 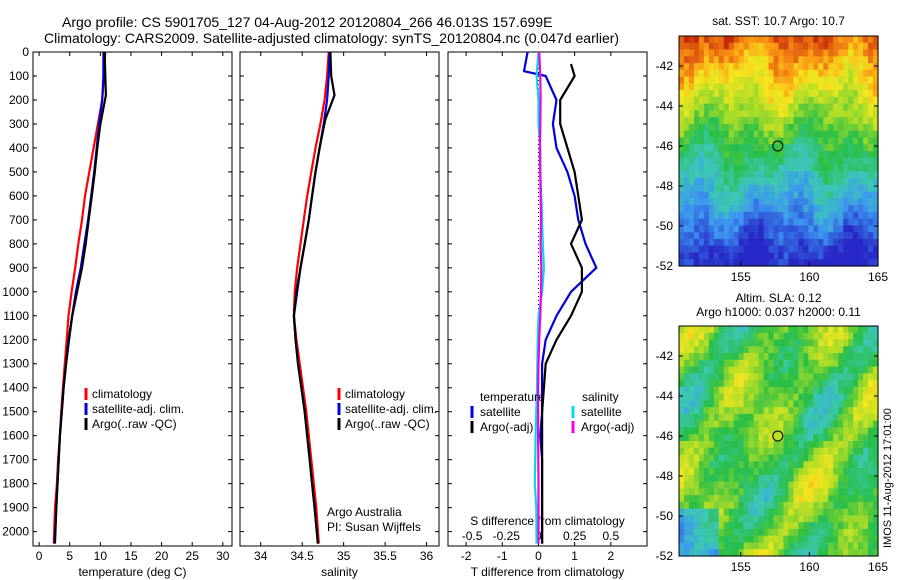 What do you see at coordinates (19, 268) in the screenshot?
I see `y-tick-label: 900` at bounding box center [19, 268].